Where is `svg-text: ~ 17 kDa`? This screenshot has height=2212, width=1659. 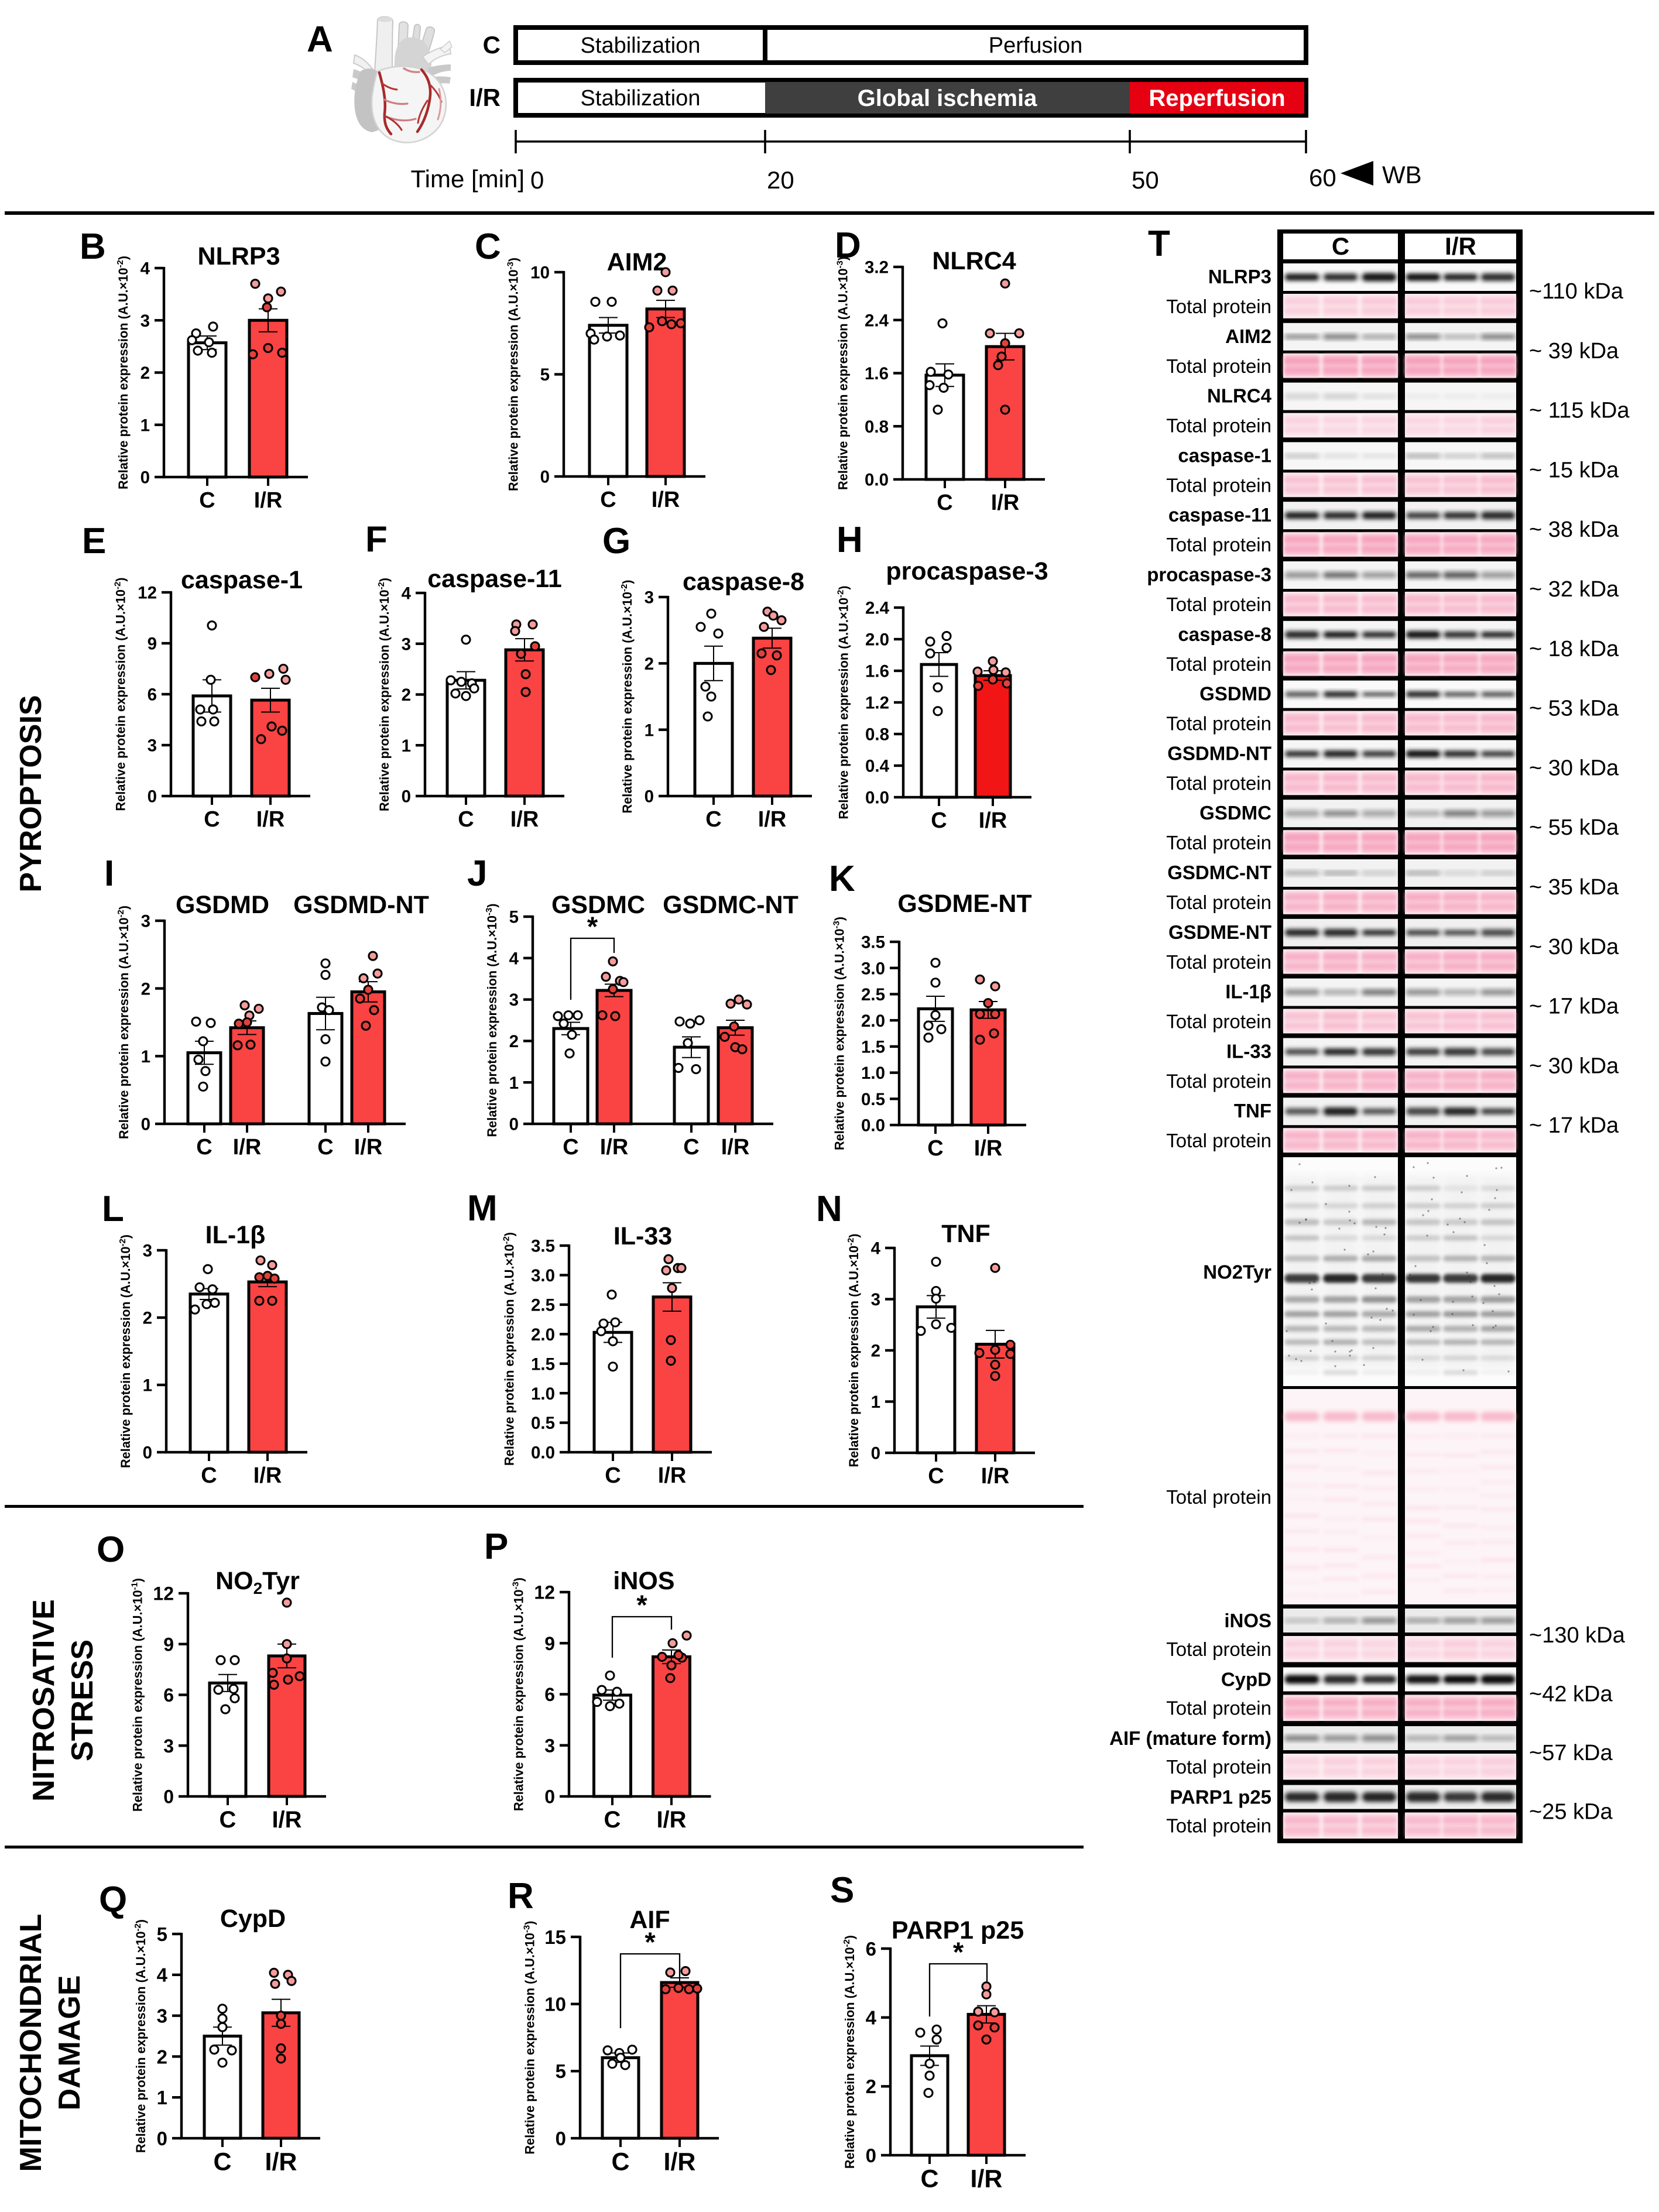
svg-text: ~ 17 kDa is located at coordinates (1574, 1006).